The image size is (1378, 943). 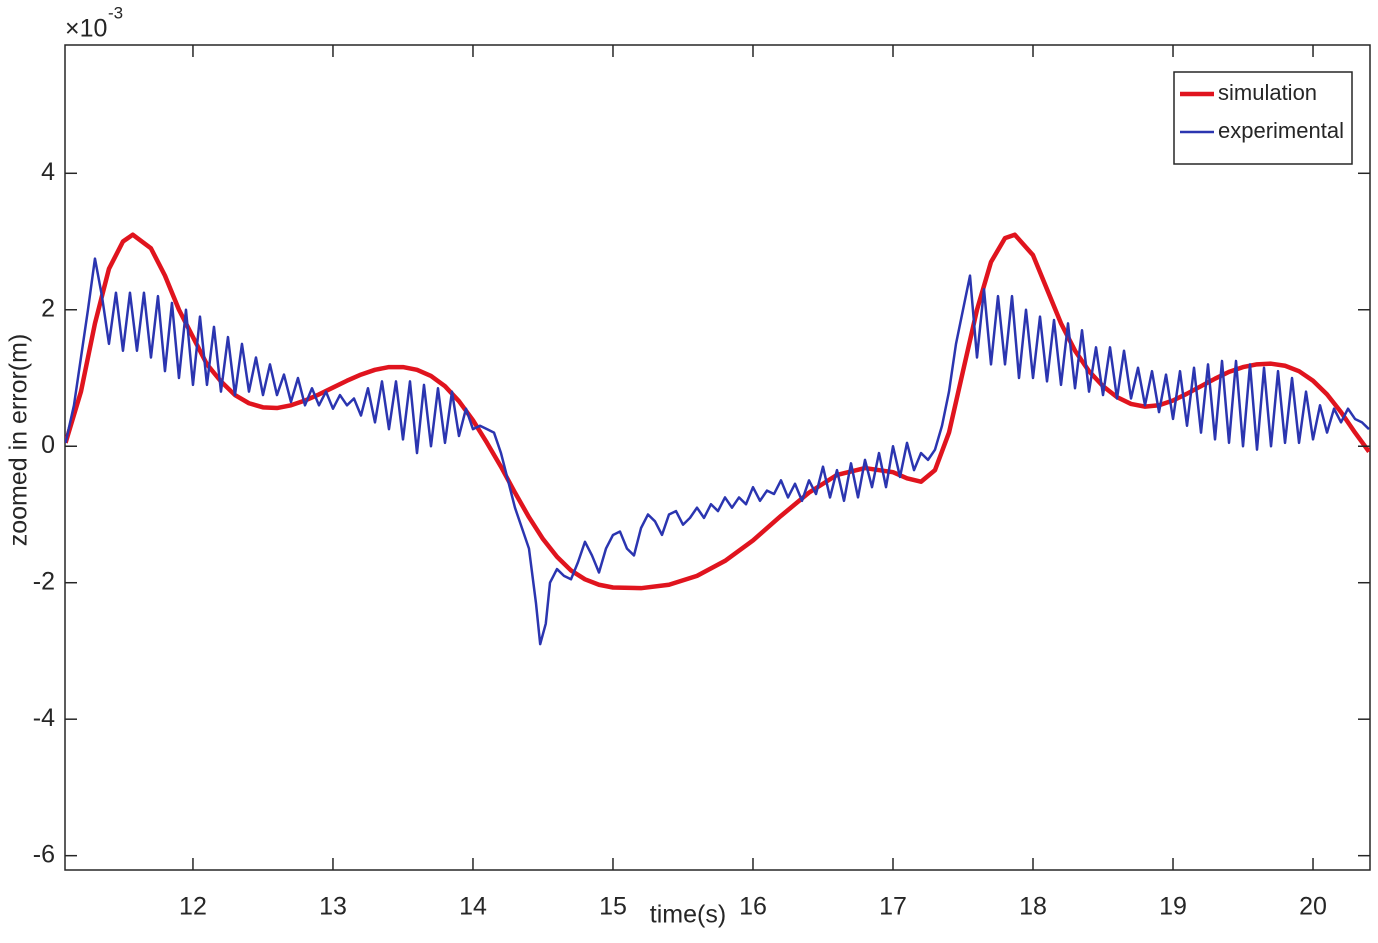 I want to click on y-tick-label: 4, so click(x=48, y=172).